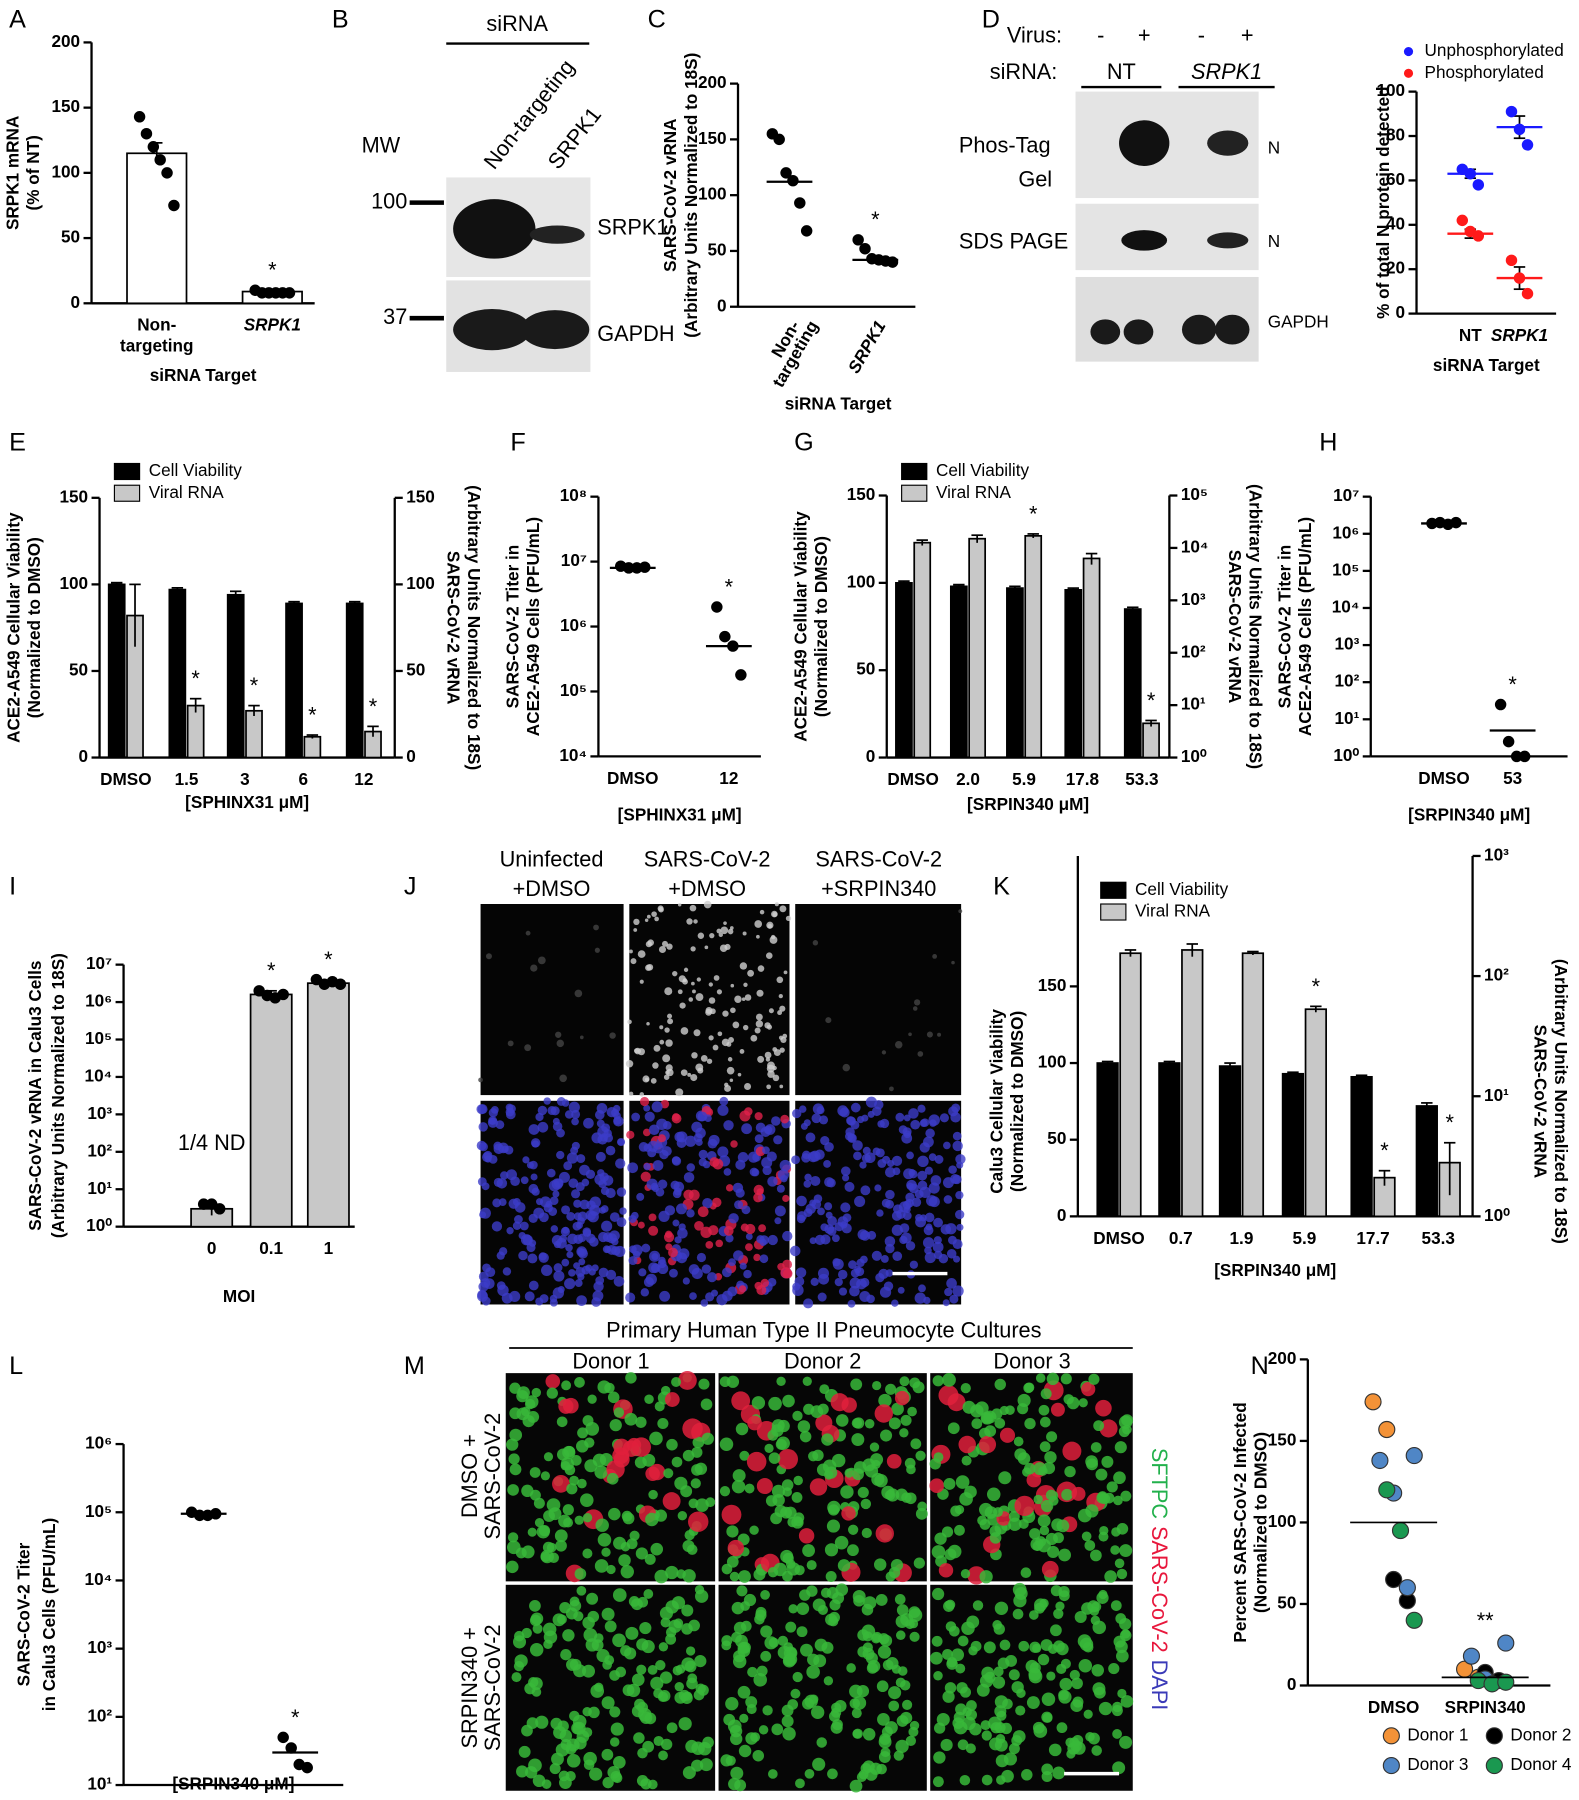 The width and height of the screenshot is (1579, 1800). Describe the element at coordinates (35, 1096) in the screenshot. I see `y-axis-label: SARS-CoV-2 vRNA in Calu3 Cells` at that location.